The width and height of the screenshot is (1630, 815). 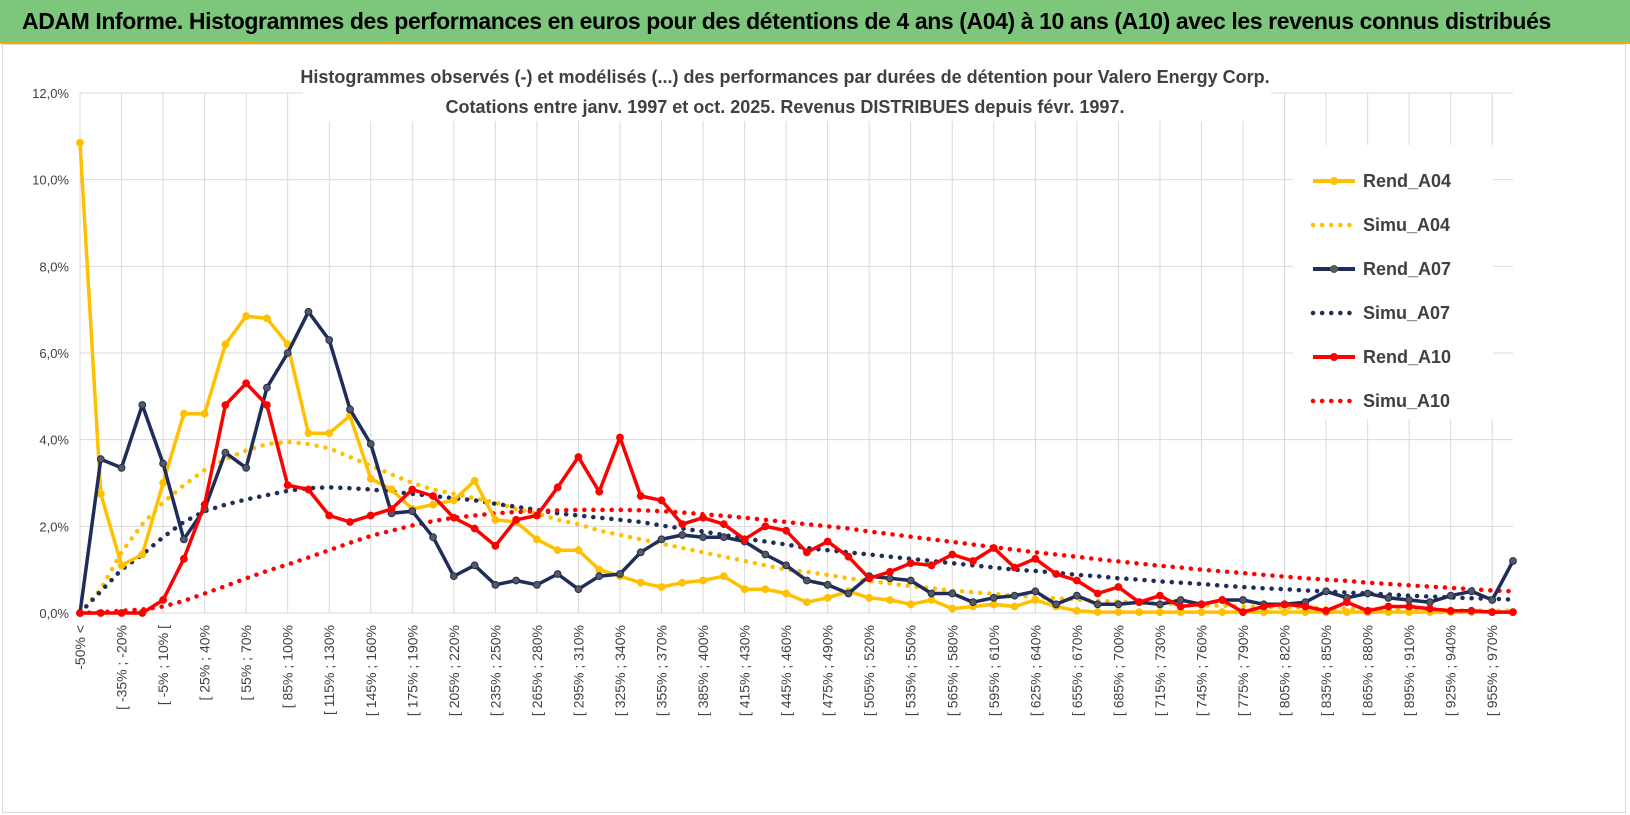 I want to click on legend-item: Rend_A04, so click(x=1382, y=181).